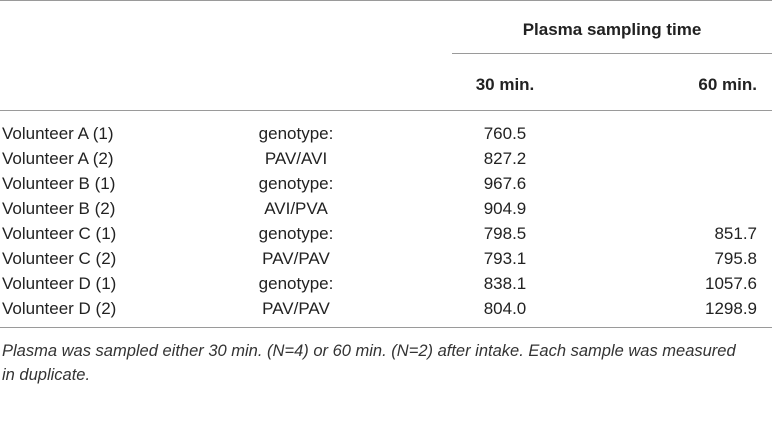 Image resolution: width=772 pixels, height=436 pixels. What do you see at coordinates (386, 327) in the screenshot?
I see `bottom-rule` at bounding box center [386, 327].